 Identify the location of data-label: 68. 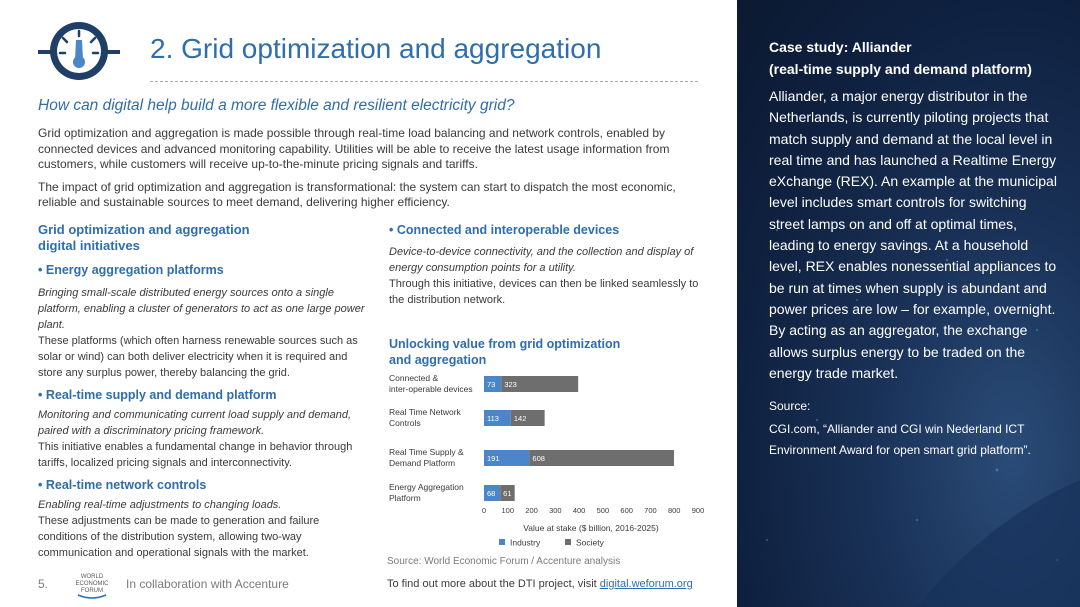
(491, 493).